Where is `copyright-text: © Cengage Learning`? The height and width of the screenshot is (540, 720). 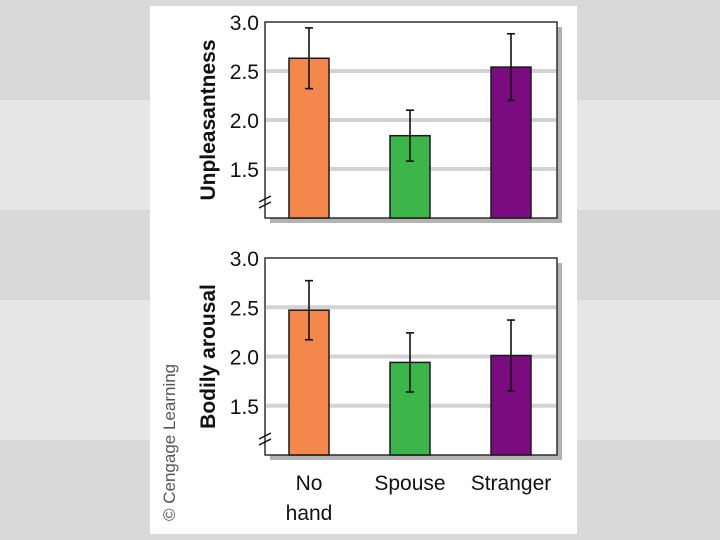
copyright-text: © Cengage Learning is located at coordinates (169, 442).